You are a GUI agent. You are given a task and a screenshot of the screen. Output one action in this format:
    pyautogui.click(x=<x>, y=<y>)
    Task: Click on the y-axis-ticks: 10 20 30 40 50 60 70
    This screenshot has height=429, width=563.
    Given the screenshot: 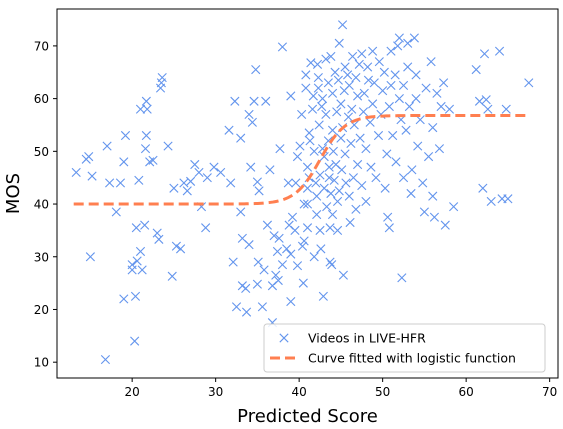 What is the action you would take?
    pyautogui.click(x=45, y=204)
    